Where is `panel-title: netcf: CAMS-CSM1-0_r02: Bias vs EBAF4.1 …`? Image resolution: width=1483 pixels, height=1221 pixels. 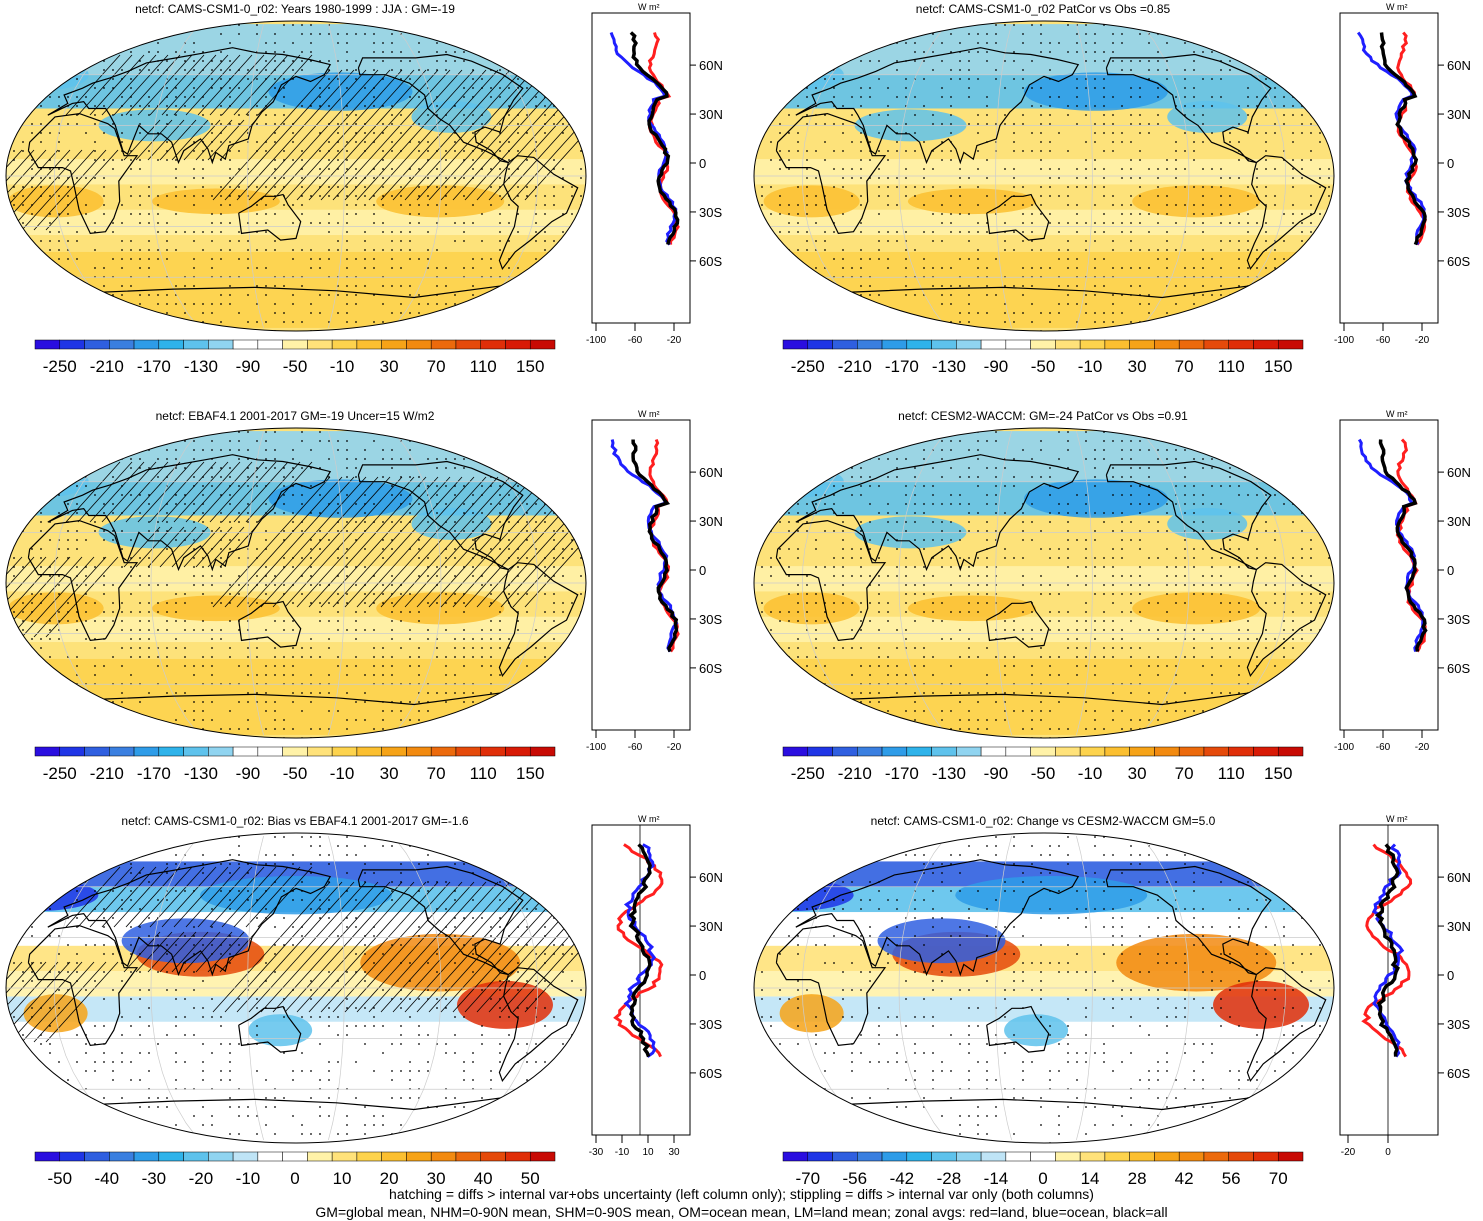
panel-title: netcf: CAMS-CSM1-0_r02: Bias vs EBAF4.1 … is located at coordinates (295, 821).